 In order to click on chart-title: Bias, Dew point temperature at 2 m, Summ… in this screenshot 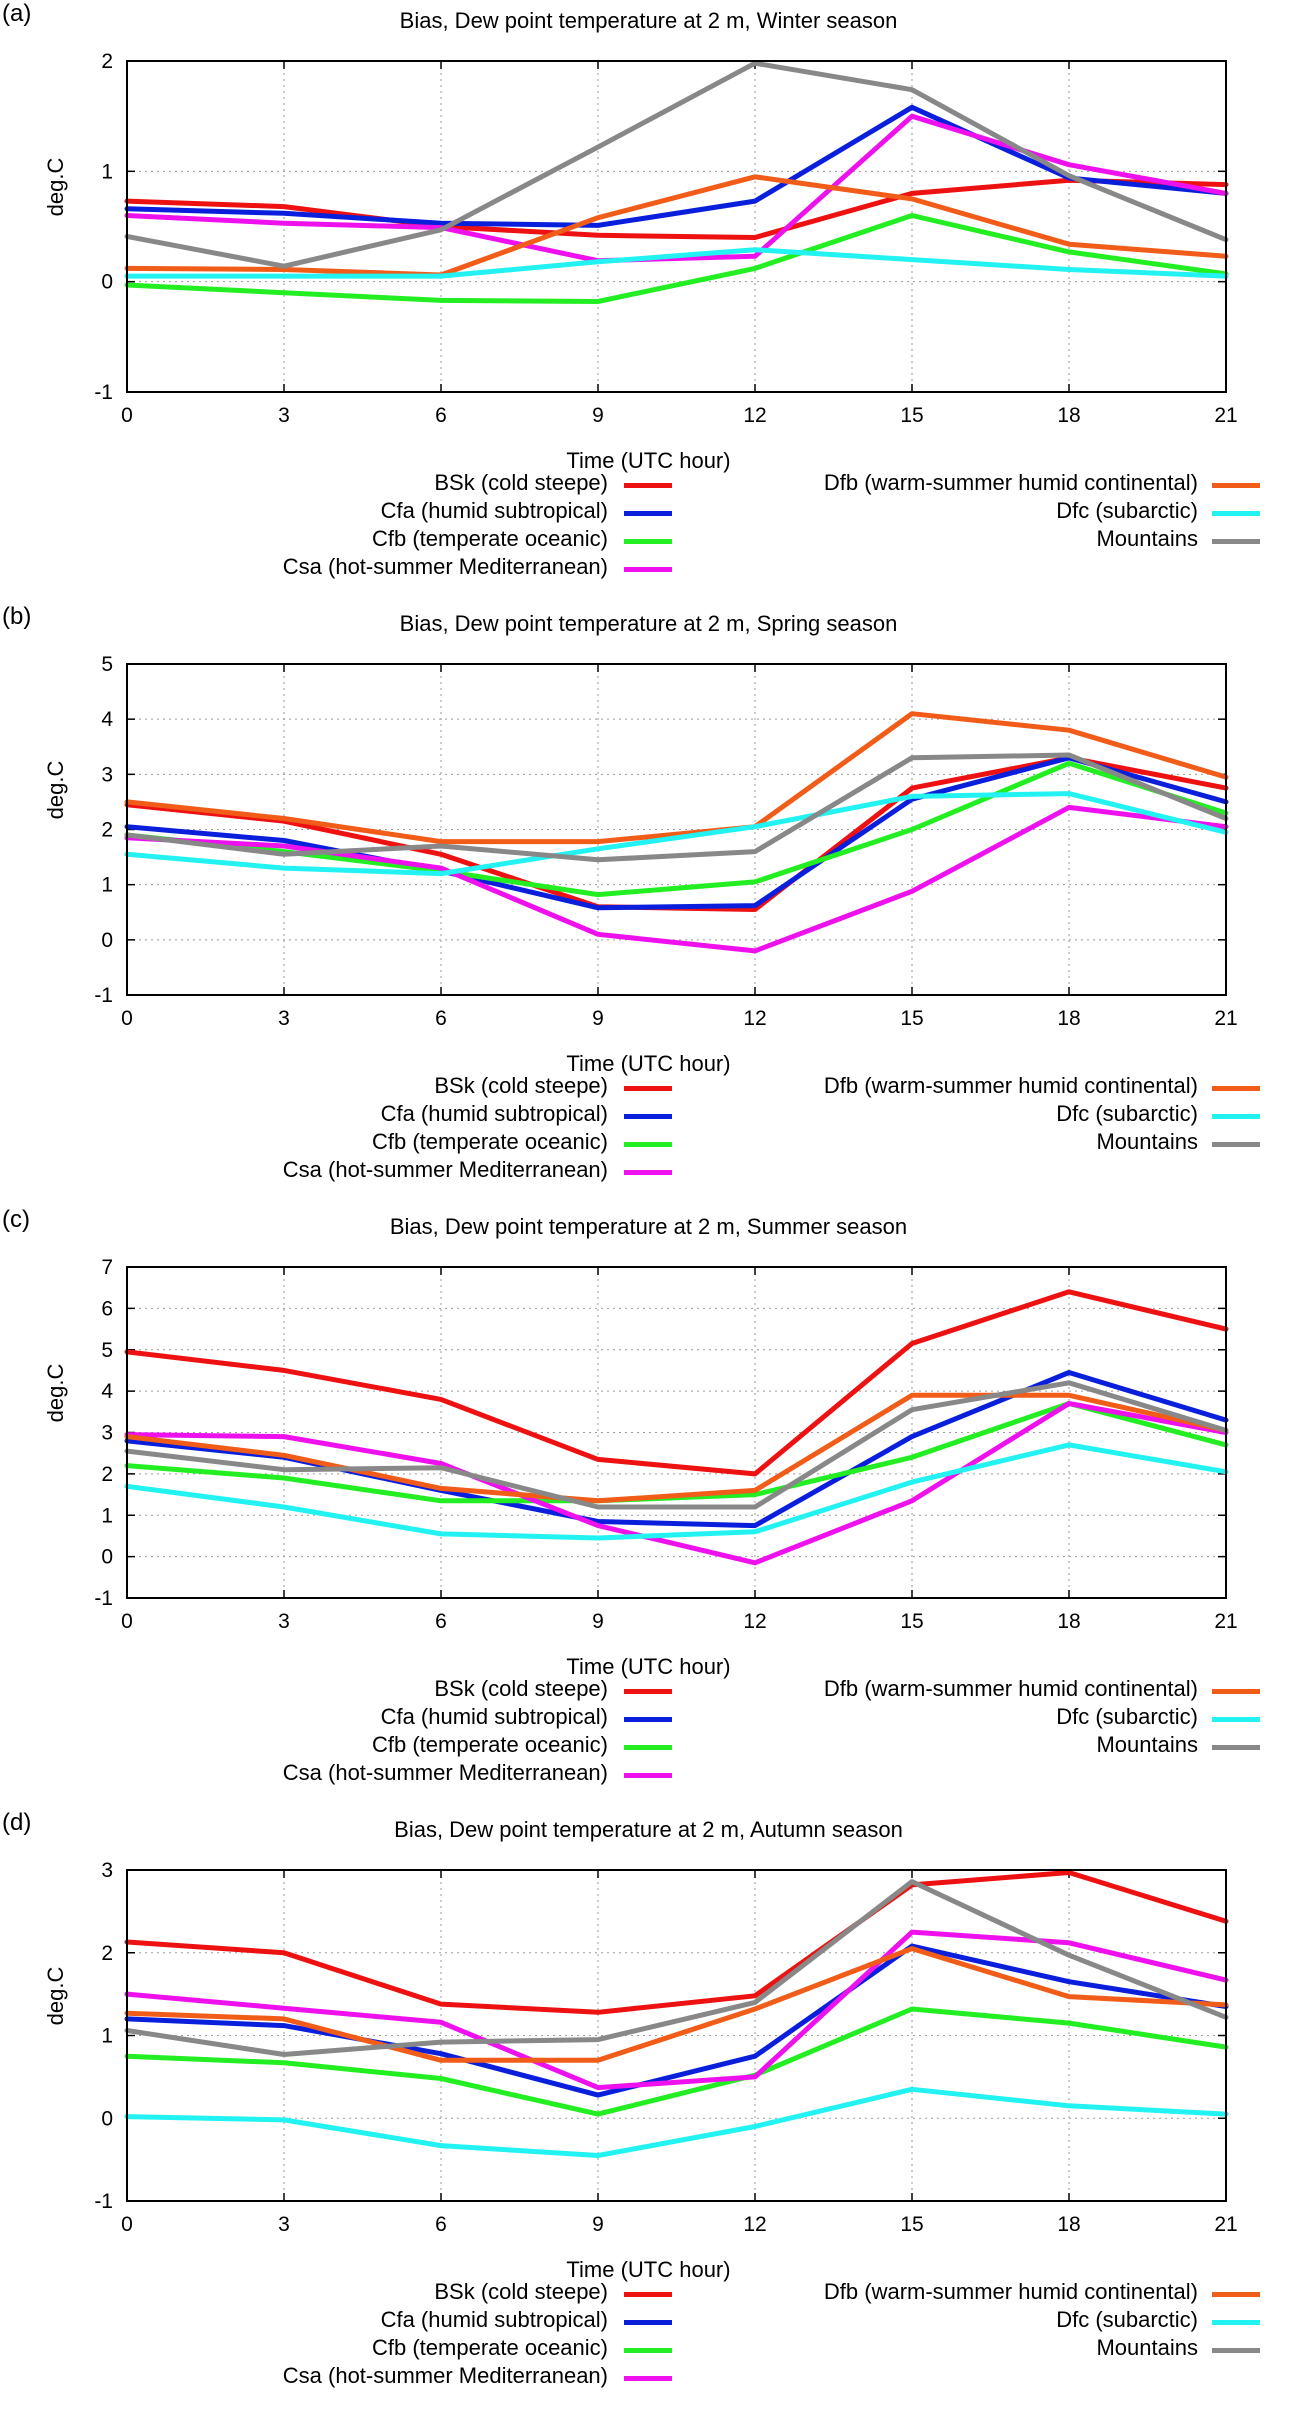, I will do `click(648, 1226)`.